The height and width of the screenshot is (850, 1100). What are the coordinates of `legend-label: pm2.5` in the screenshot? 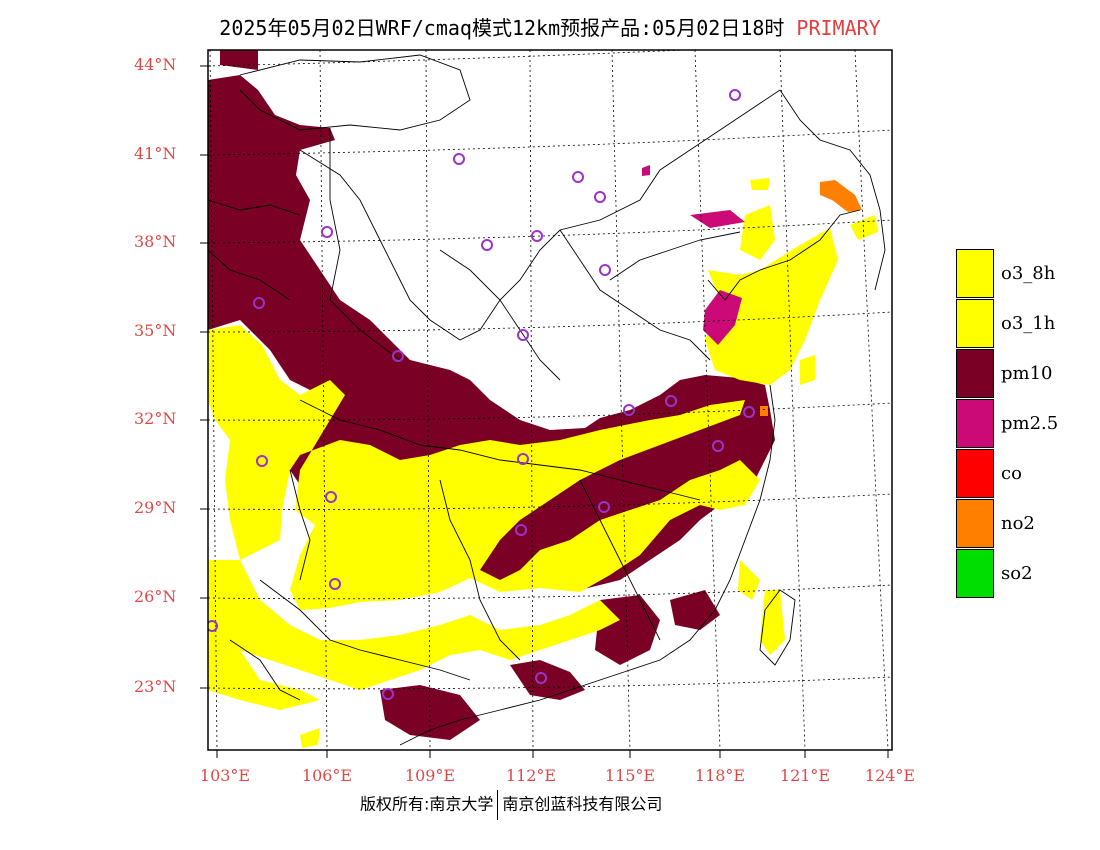 It's located at (1030, 423).